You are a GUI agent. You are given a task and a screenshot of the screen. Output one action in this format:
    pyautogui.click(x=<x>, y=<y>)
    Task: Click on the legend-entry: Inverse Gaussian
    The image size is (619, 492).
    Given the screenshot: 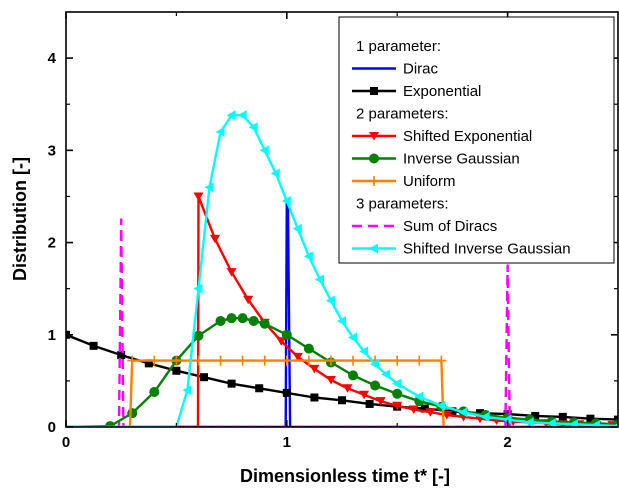 What is the action you would take?
    pyautogui.click(x=461, y=159)
    